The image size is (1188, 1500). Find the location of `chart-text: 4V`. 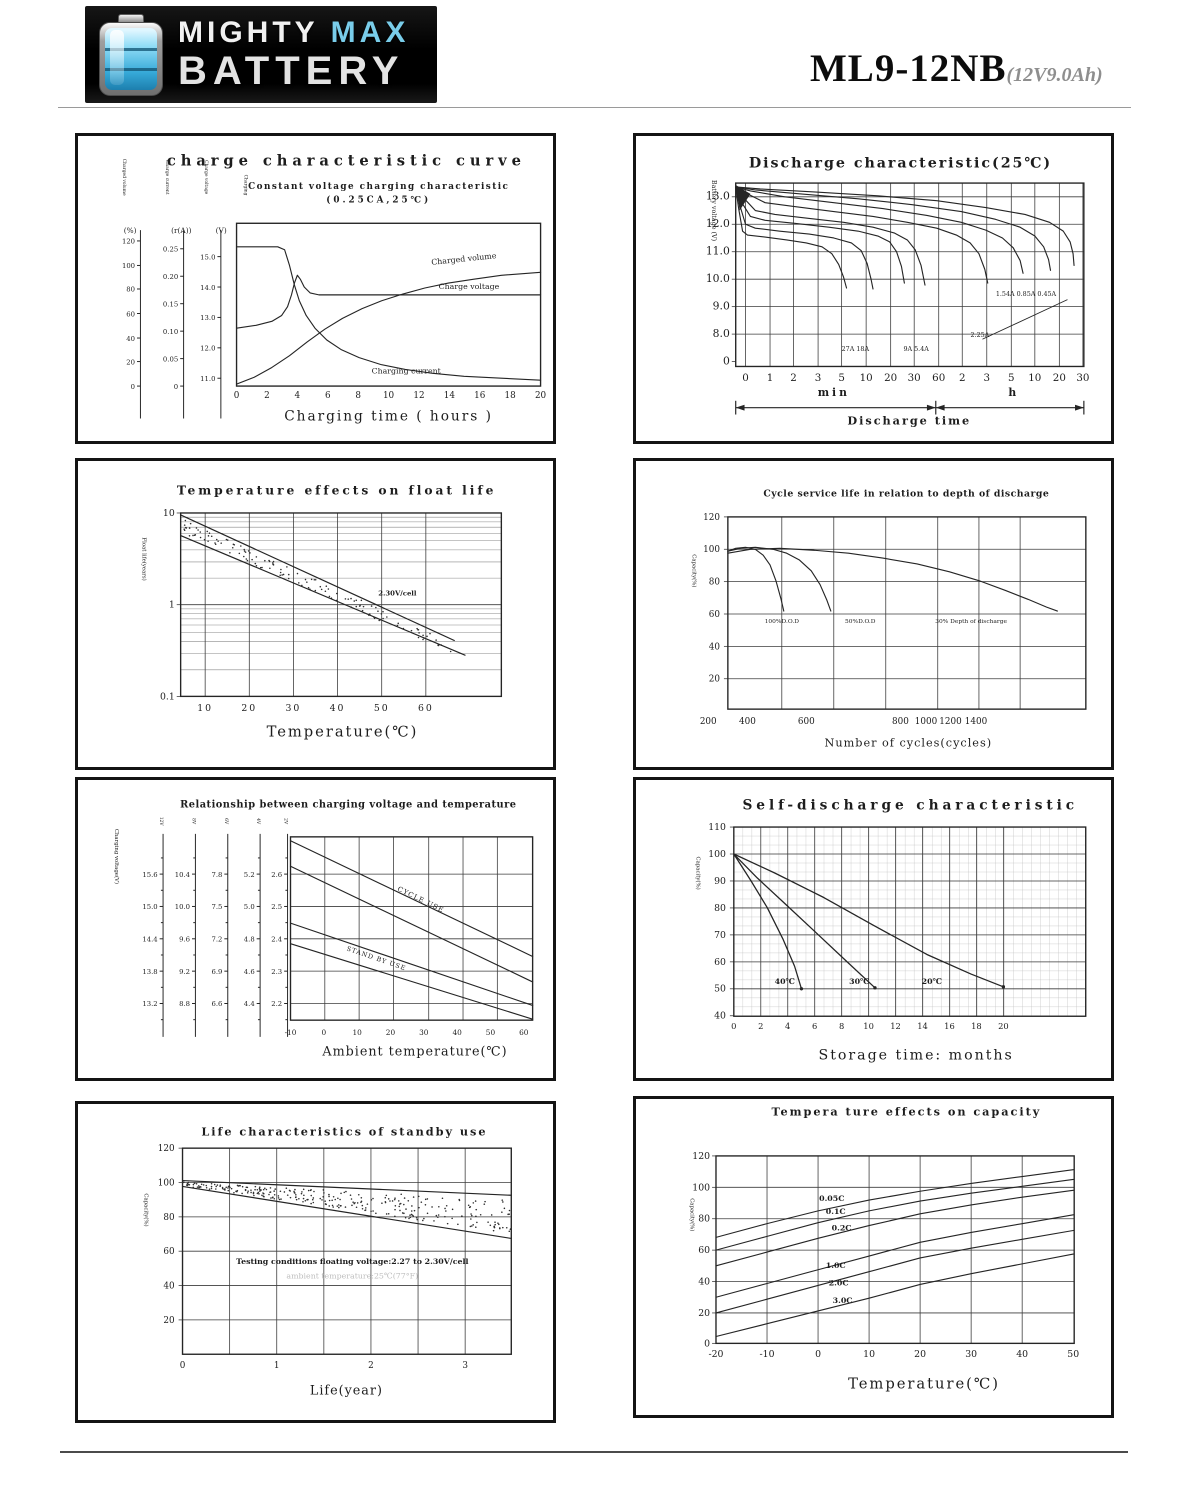

chart-text: 4V is located at coordinates (257, 821).